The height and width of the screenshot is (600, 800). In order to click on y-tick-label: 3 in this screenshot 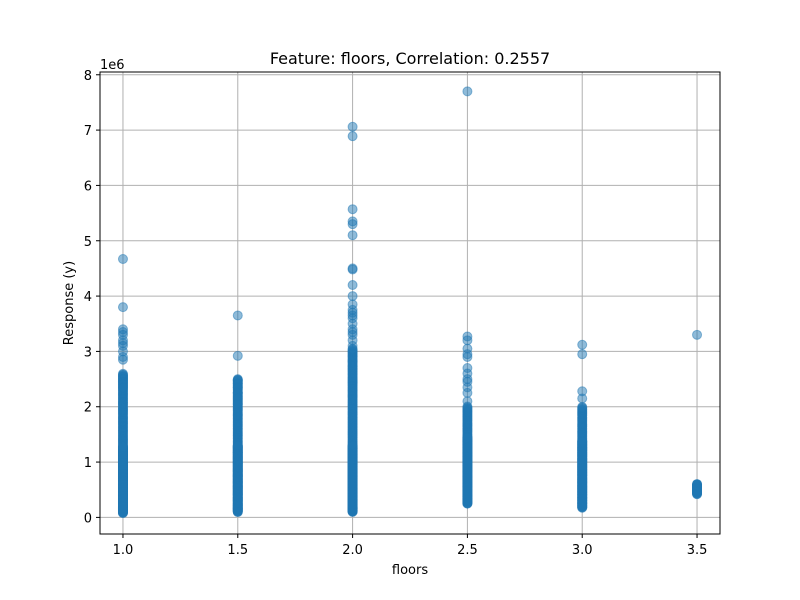, I will do `click(88, 352)`.